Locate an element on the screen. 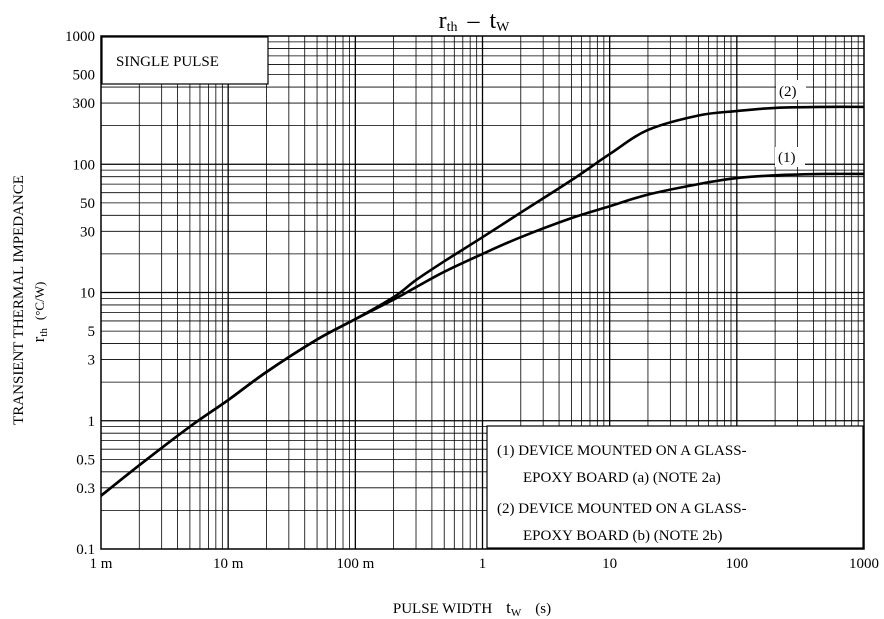 This screenshot has width=884, height=619. x-tick-label: 1000 is located at coordinates (864, 564).